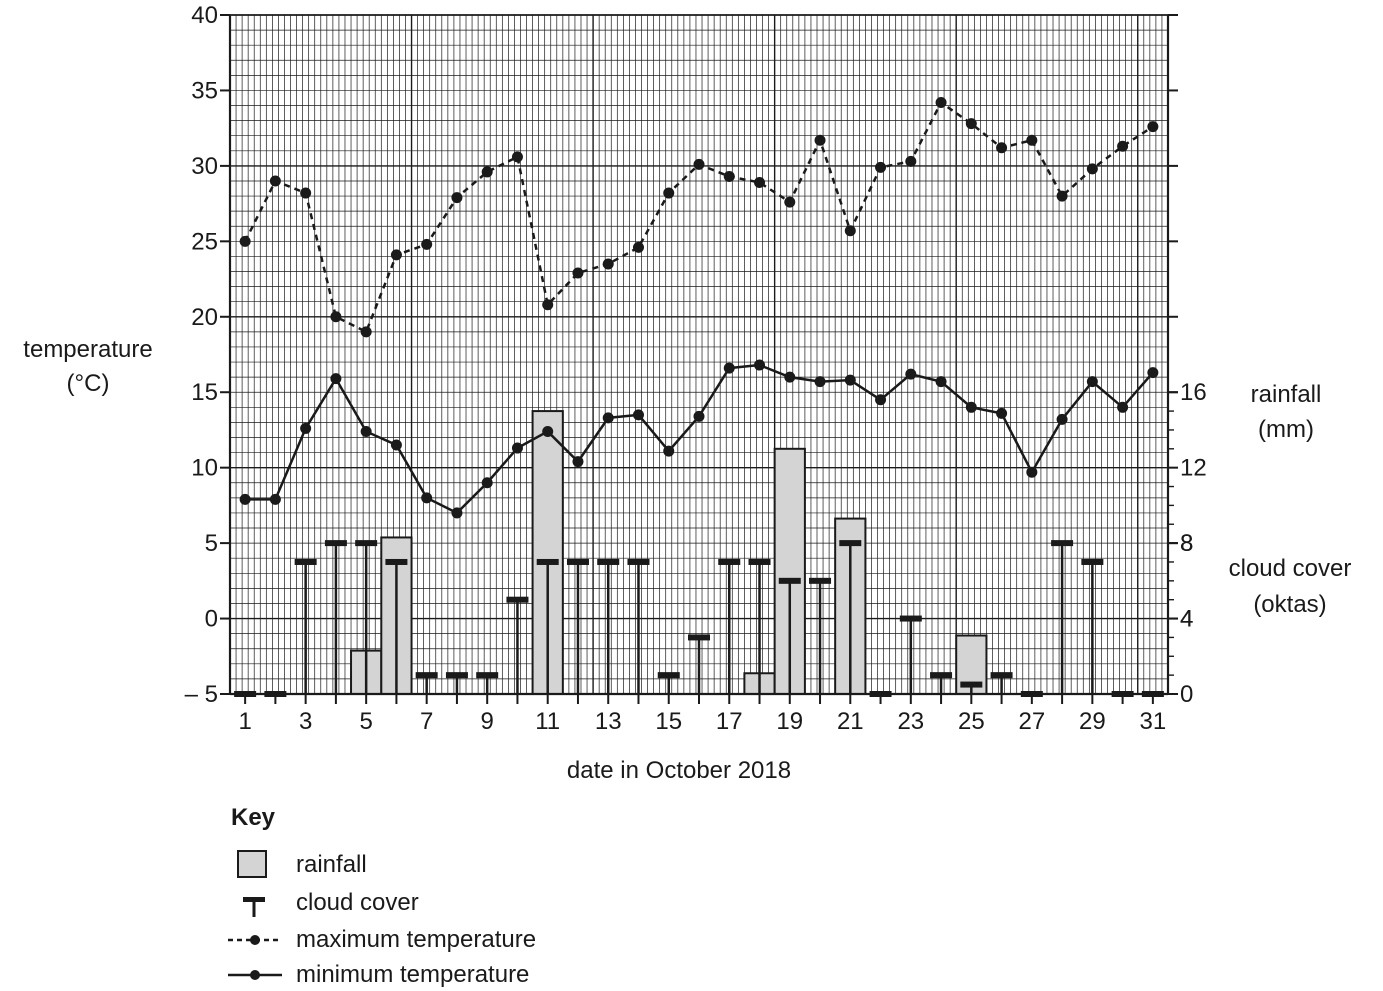 This screenshot has width=1383, height=991. Describe the element at coordinates (487, 721) in the screenshot. I see `x-axis-tick-label: 9` at that location.